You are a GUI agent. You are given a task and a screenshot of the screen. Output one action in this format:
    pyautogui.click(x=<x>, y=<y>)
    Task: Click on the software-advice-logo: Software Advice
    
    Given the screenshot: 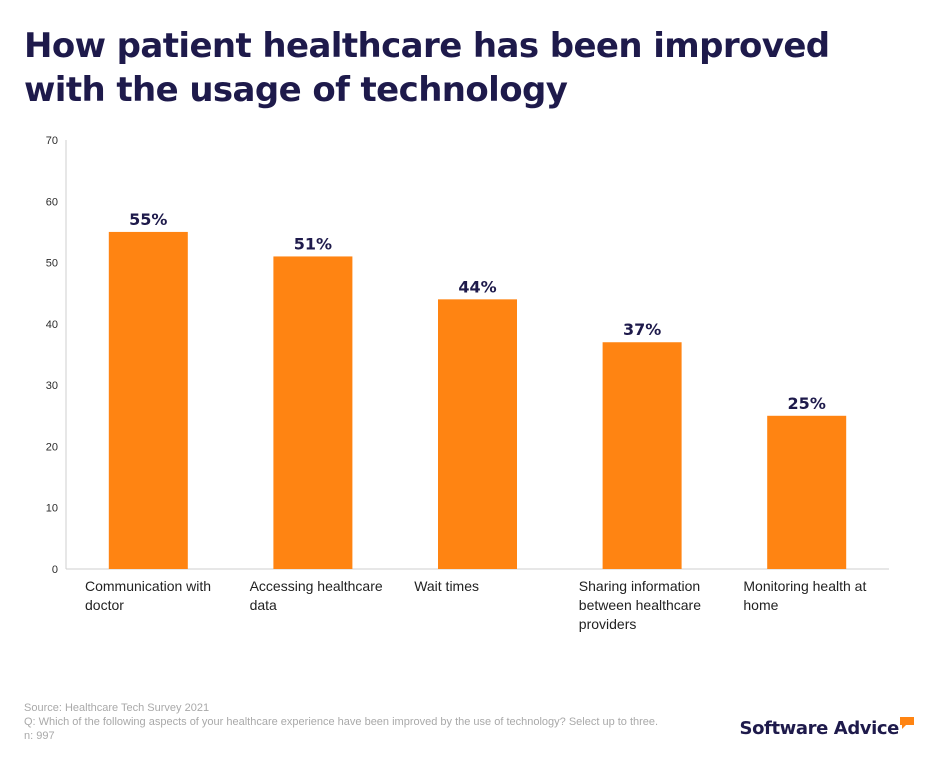 What is the action you would take?
    pyautogui.click(x=826, y=728)
    